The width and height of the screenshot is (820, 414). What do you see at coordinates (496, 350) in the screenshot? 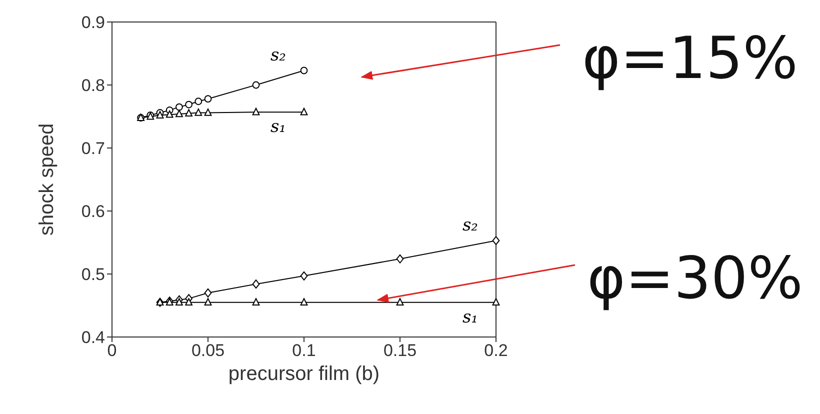
I see `x-tick-label: 0.2` at bounding box center [496, 350].